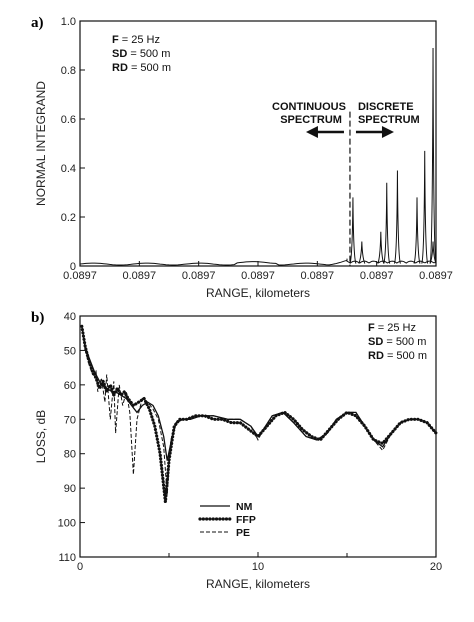 This screenshot has height=622, width=474. What do you see at coordinates (73, 267) in the screenshot?
I see `y-tick-label-a: 0` at bounding box center [73, 267].